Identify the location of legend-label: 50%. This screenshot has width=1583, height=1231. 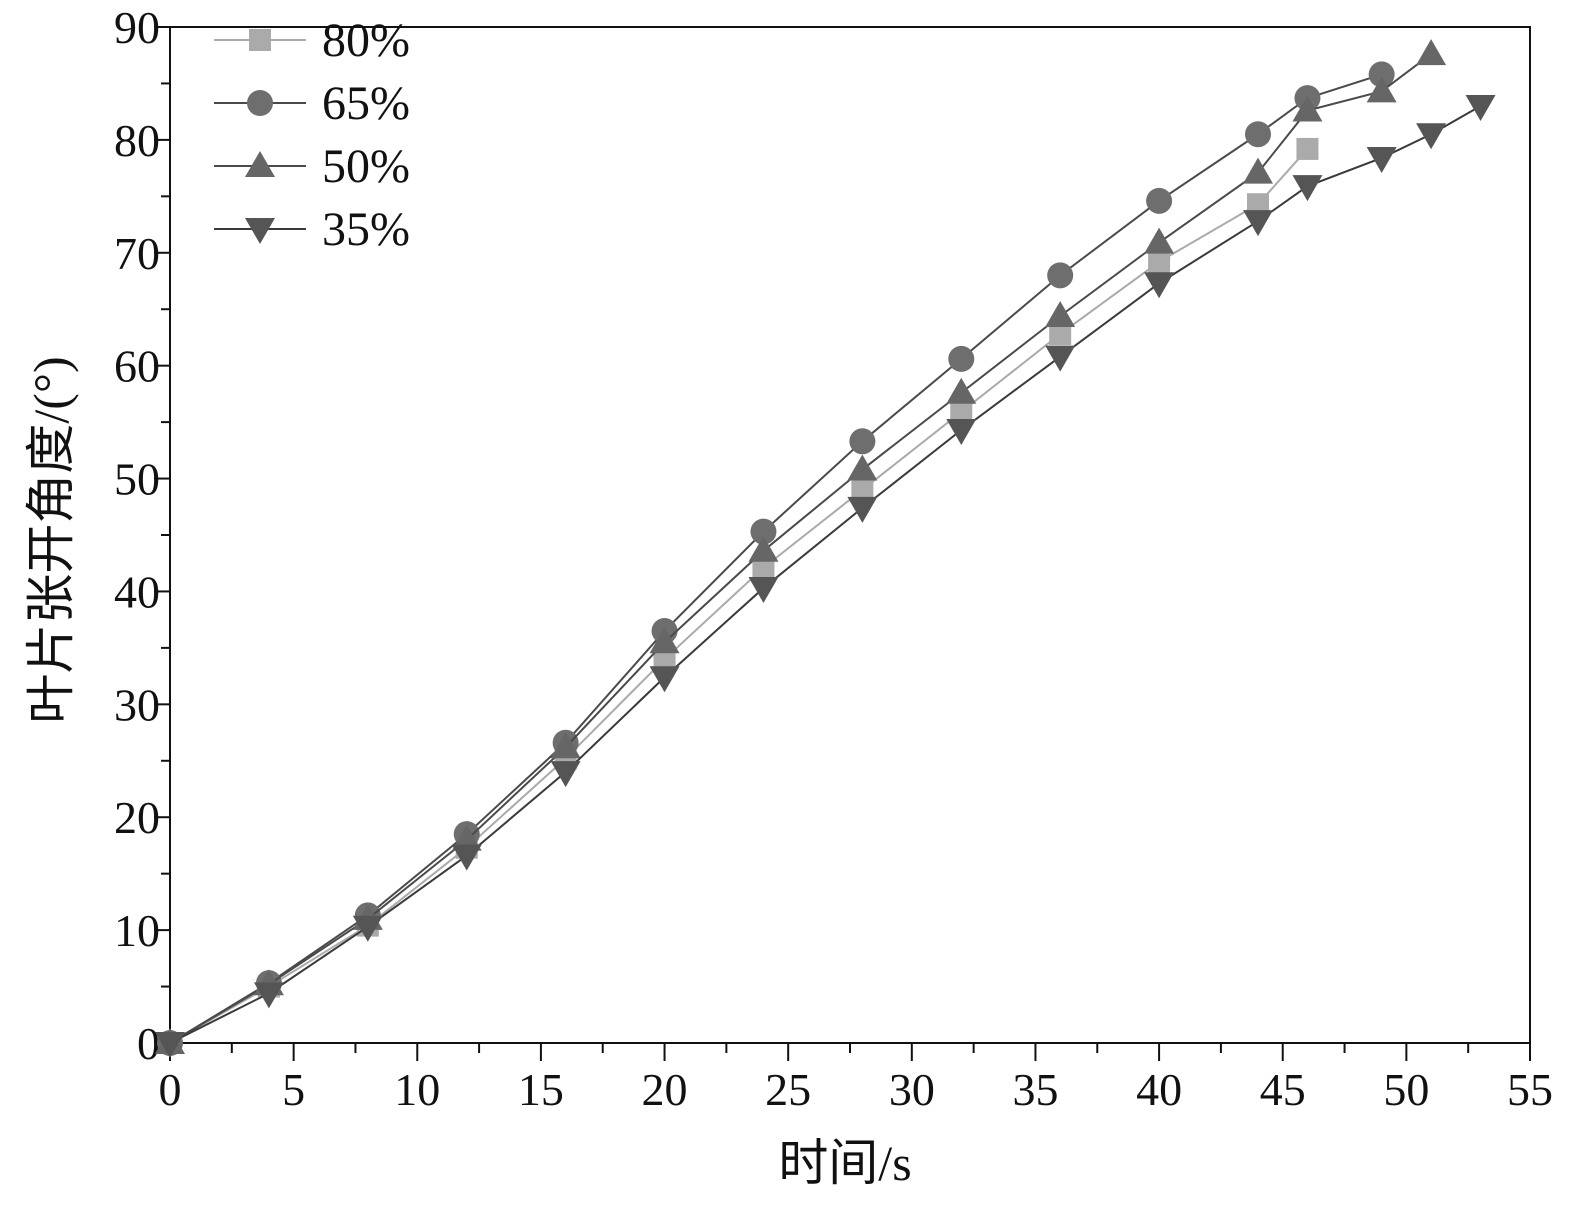
(366, 166).